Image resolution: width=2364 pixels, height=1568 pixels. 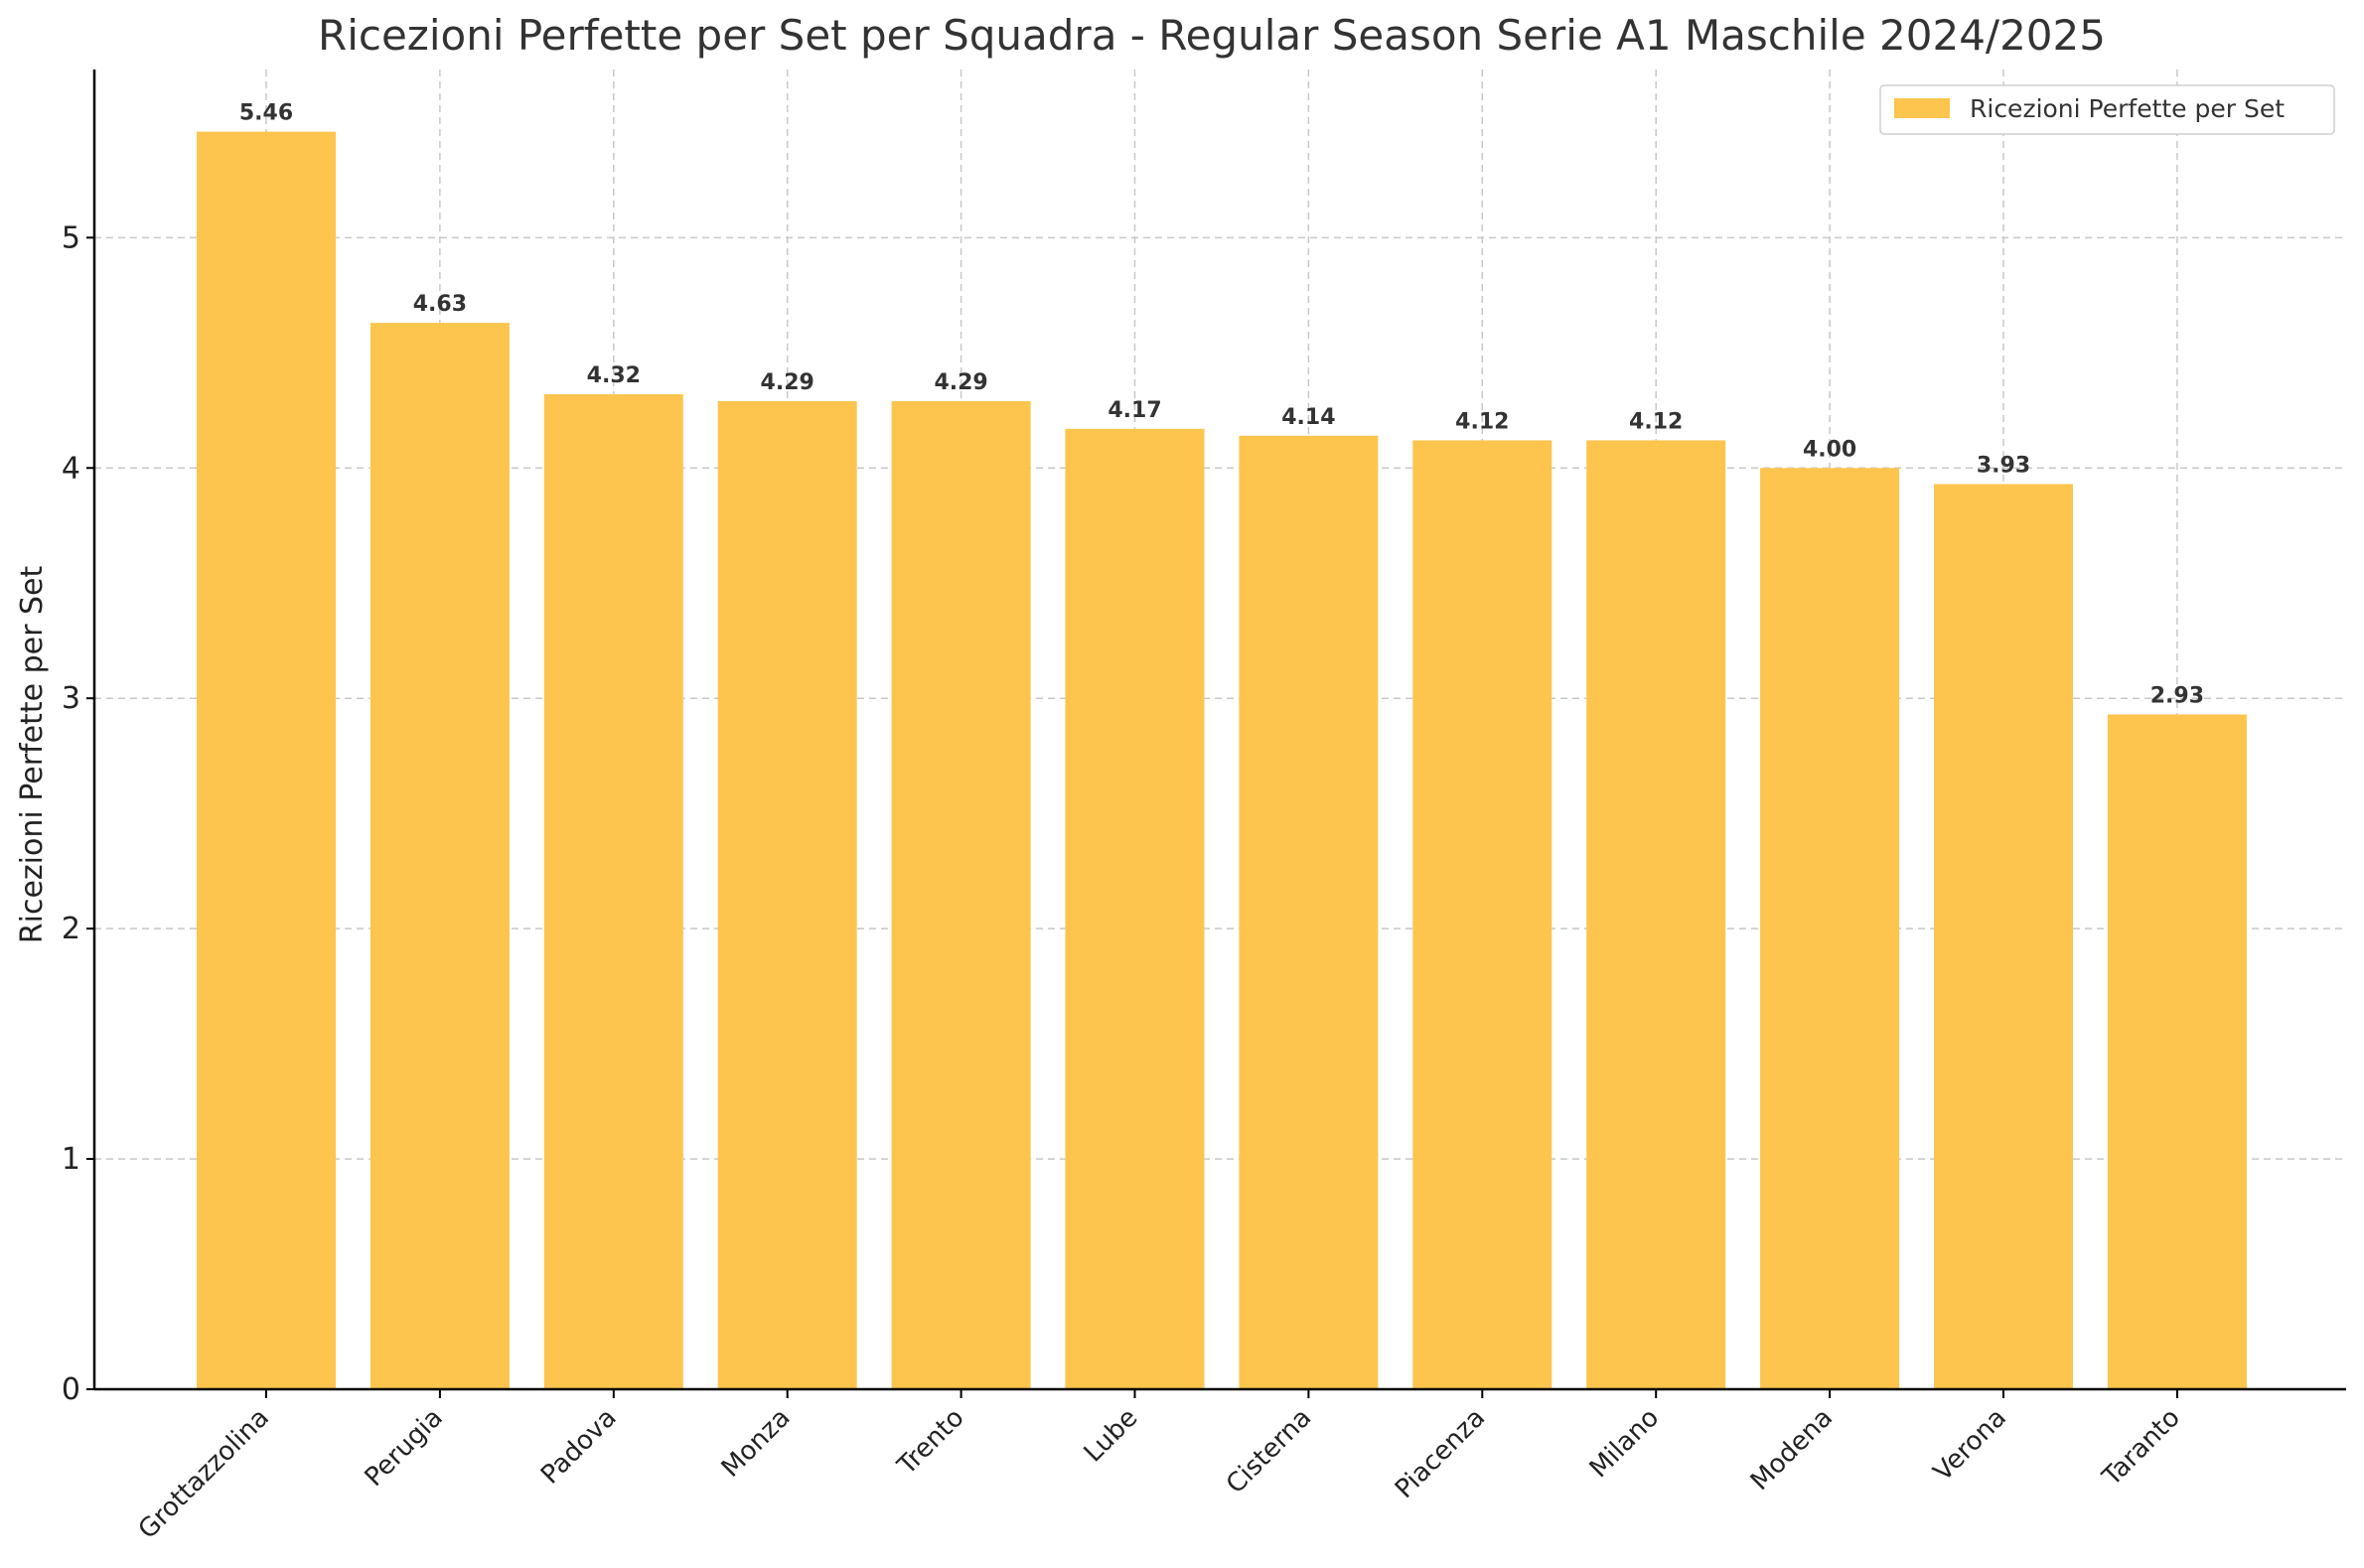 I want to click on y-tick-label: 5, so click(x=71, y=237).